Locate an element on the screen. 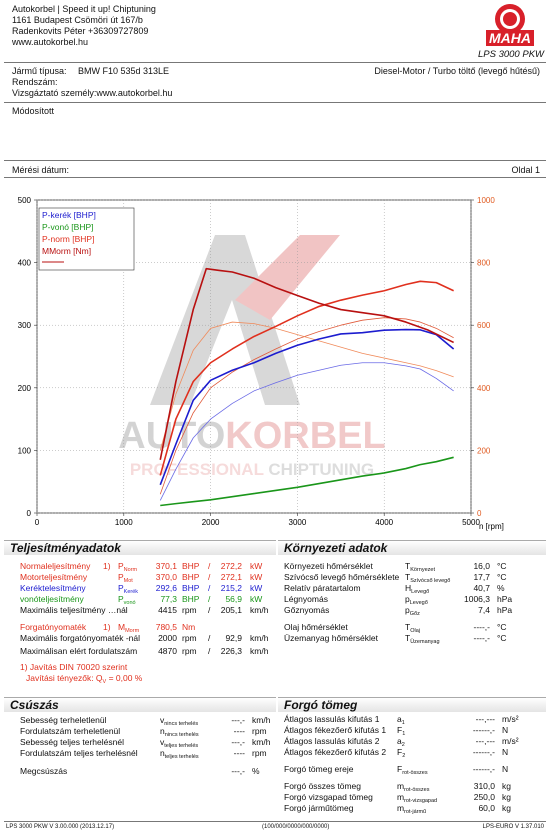  row-symbol: PMot is located at coordinates (125, 579).